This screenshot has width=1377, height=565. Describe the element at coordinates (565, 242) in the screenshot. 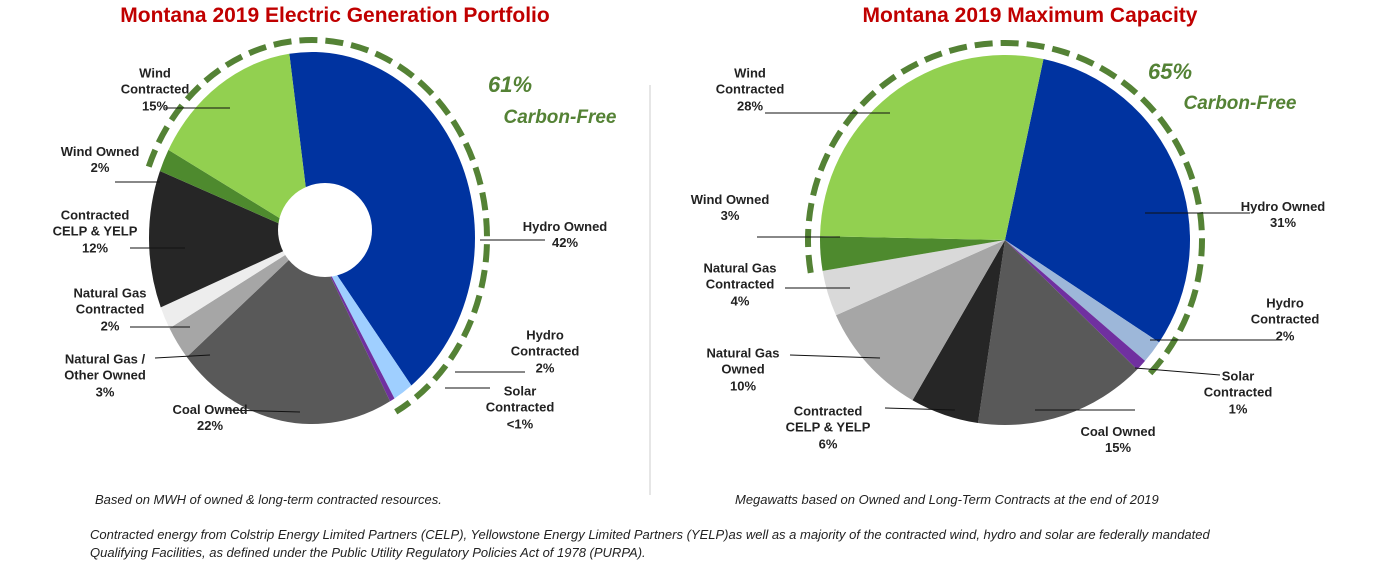

I see `value-label: 42%` at that location.